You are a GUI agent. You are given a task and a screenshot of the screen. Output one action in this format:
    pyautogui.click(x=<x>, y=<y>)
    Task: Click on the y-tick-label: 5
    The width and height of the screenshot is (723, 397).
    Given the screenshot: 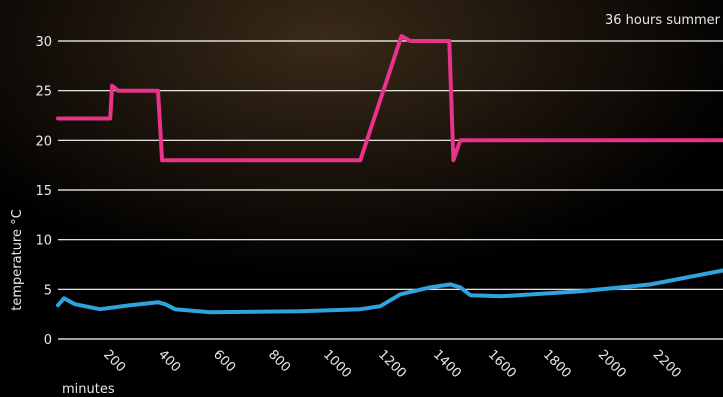 What is the action you would take?
    pyautogui.click(x=48, y=290)
    